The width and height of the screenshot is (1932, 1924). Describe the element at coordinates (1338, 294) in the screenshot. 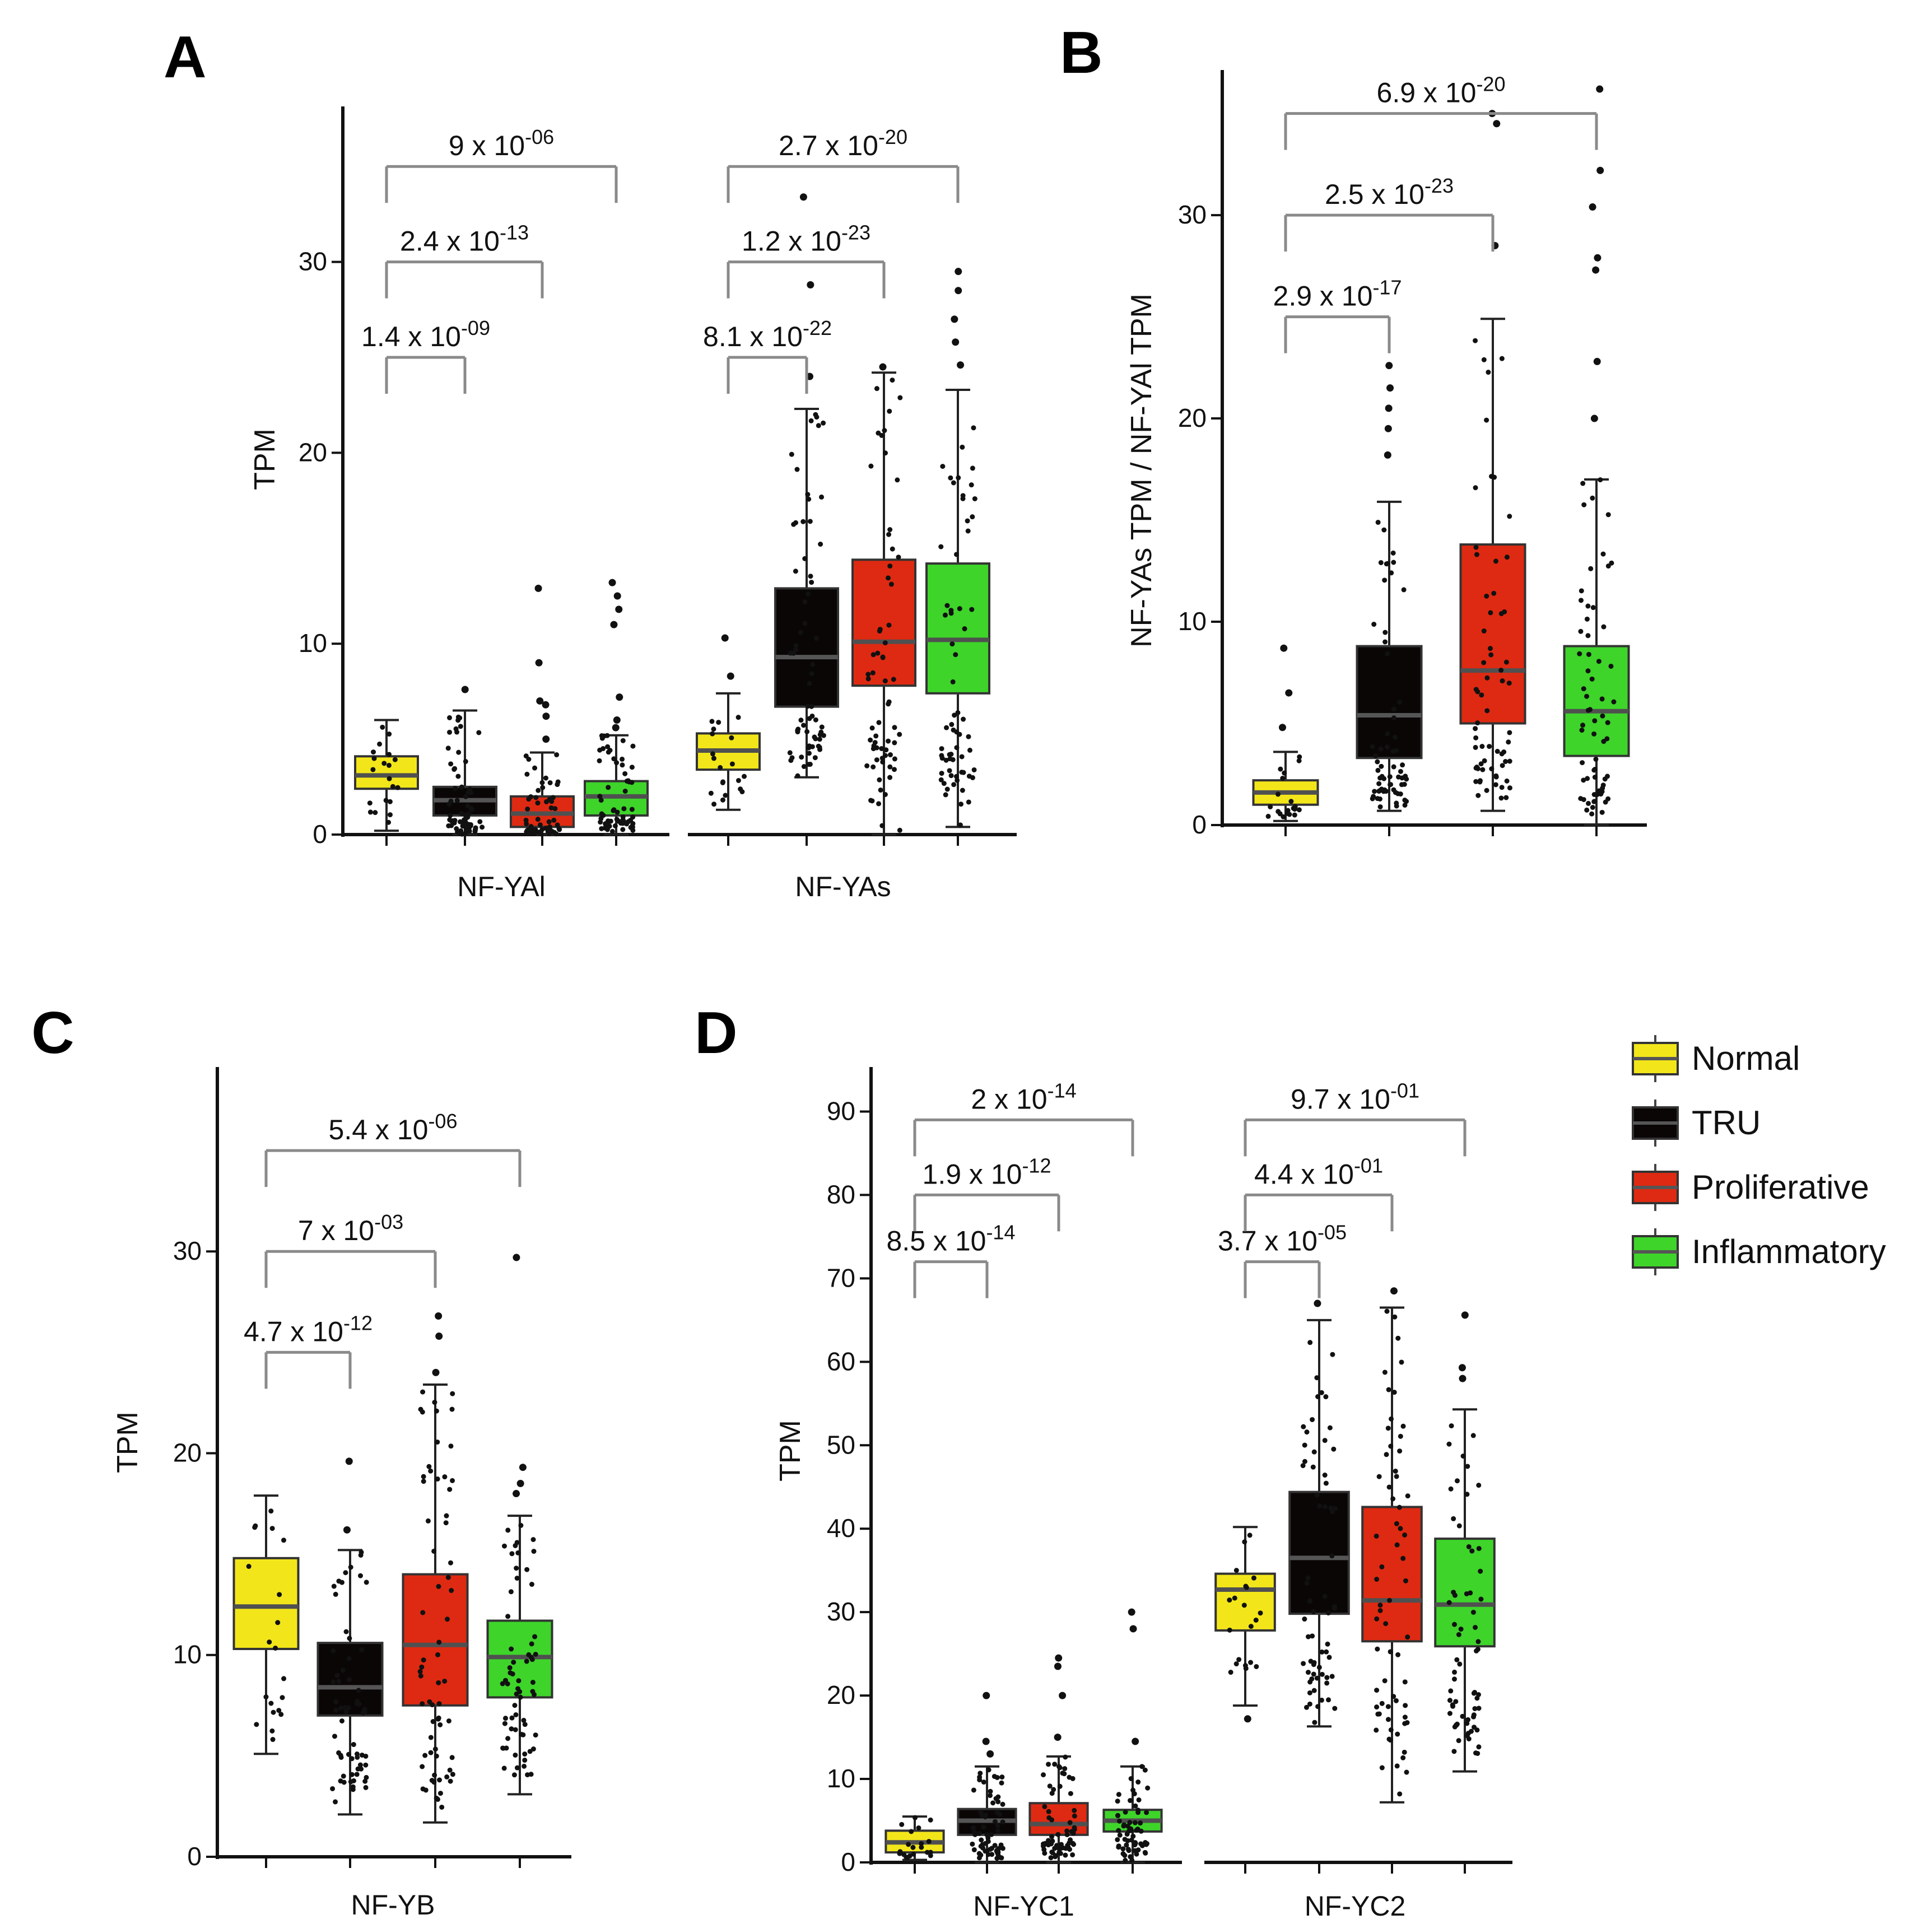

I see `p-value-label: 2.9 x 10⁻¹⁷` at that location.